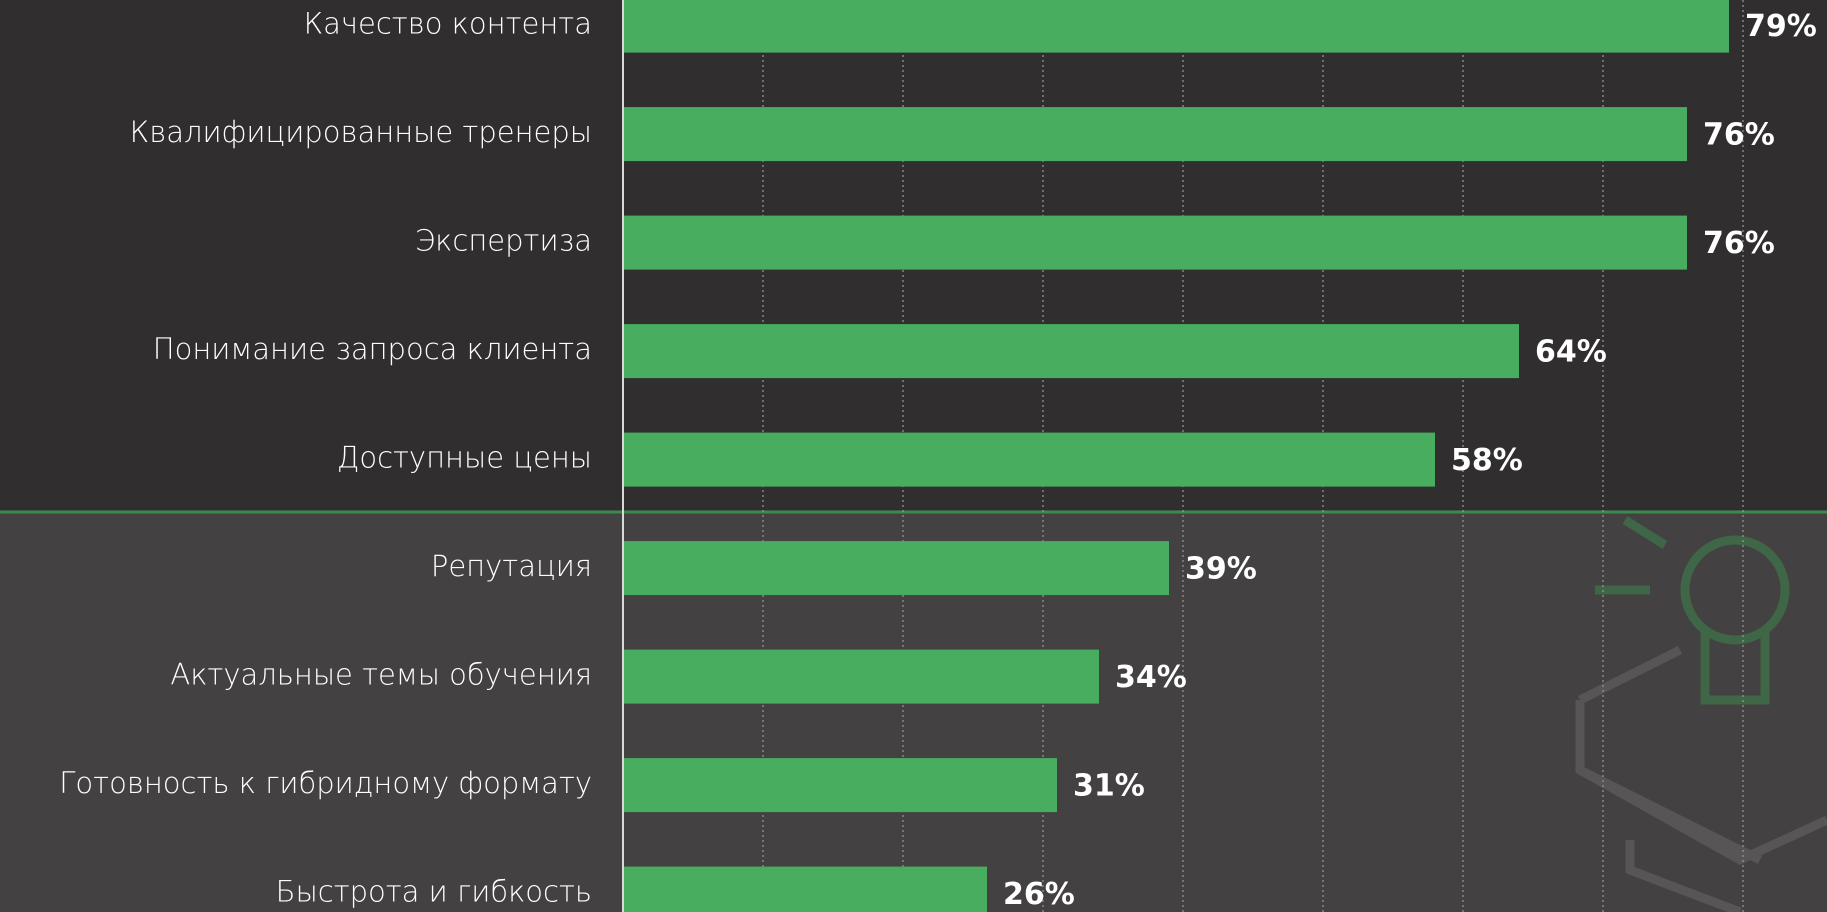 This screenshot has height=912, width=1827. I want to click on value-label: 31%, so click(1109, 786).